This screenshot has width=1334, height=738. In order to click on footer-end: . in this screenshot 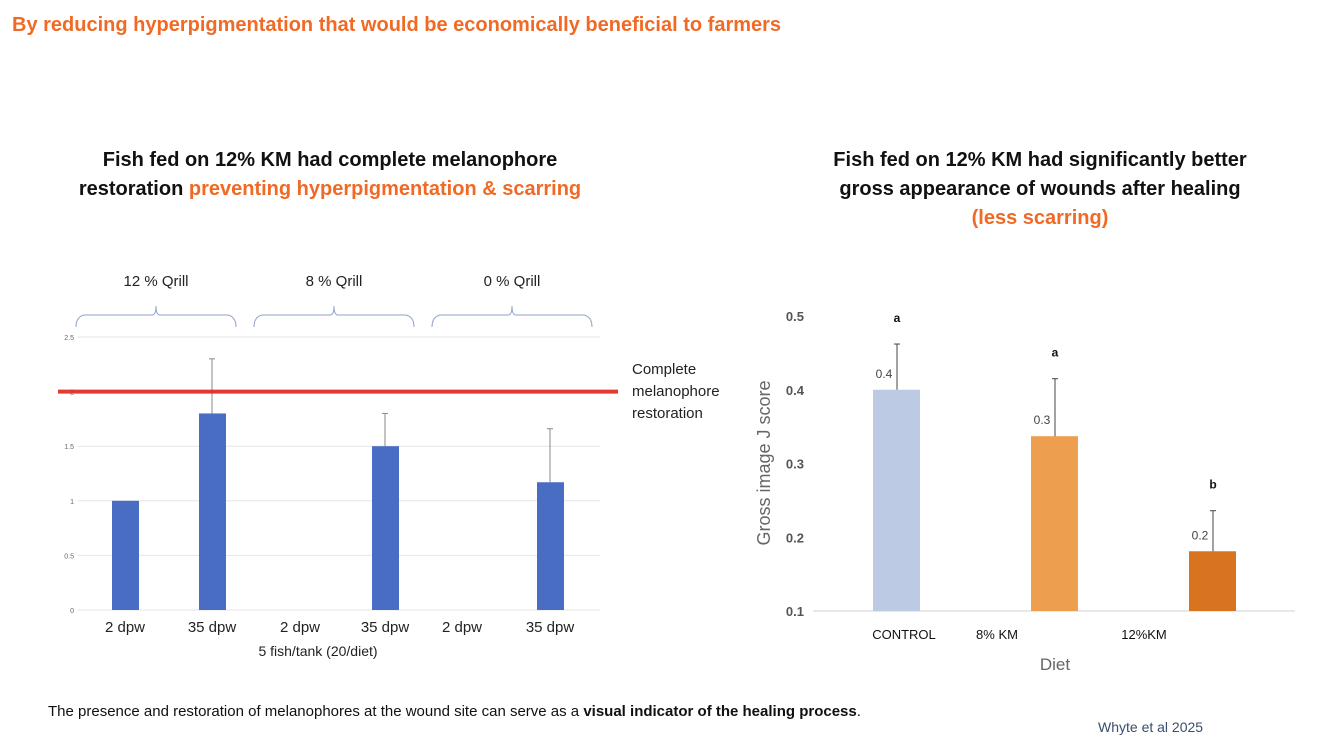, I will do `click(858, 711)`.